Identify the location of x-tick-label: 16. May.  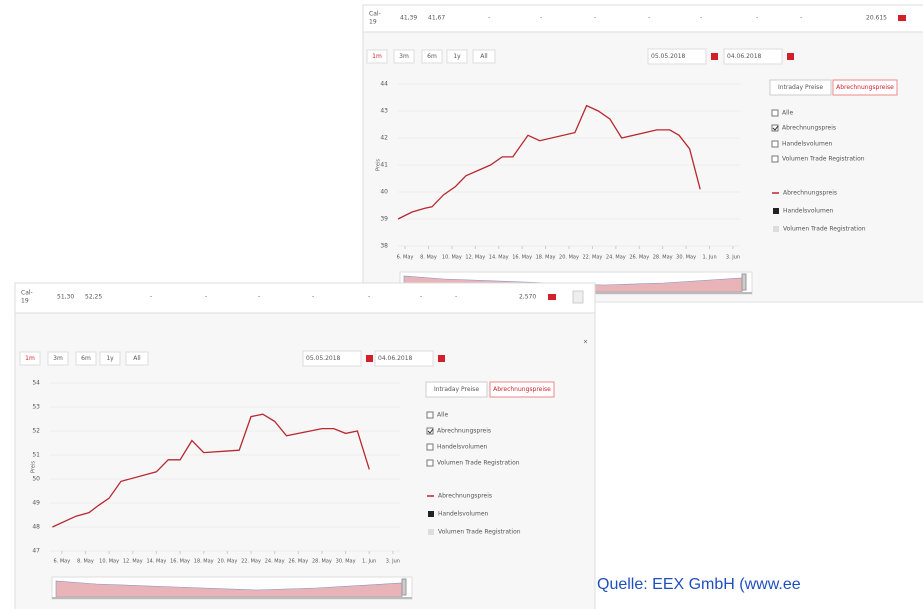
(180, 562).